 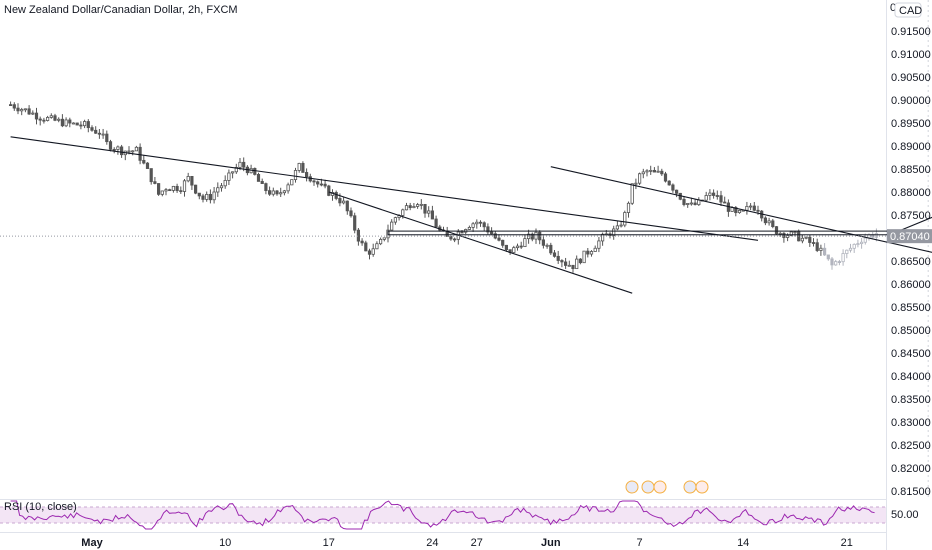 I want to click on last-price-tag, so click(x=909, y=236).